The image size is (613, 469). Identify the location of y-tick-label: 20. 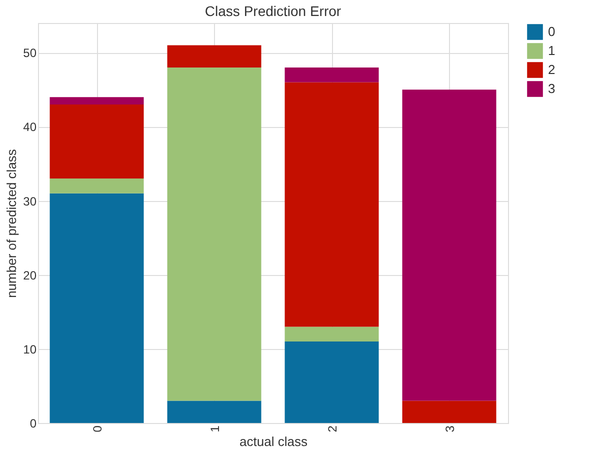
(30, 275).